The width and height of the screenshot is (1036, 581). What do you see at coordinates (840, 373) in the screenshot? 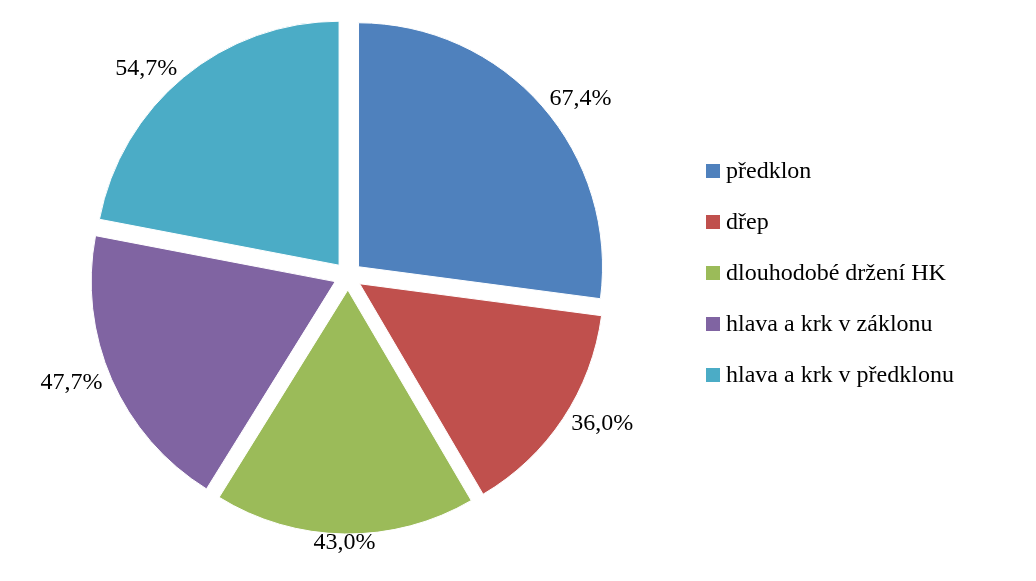
I see `legend-label: hlava a krk v předklonu` at bounding box center [840, 373].